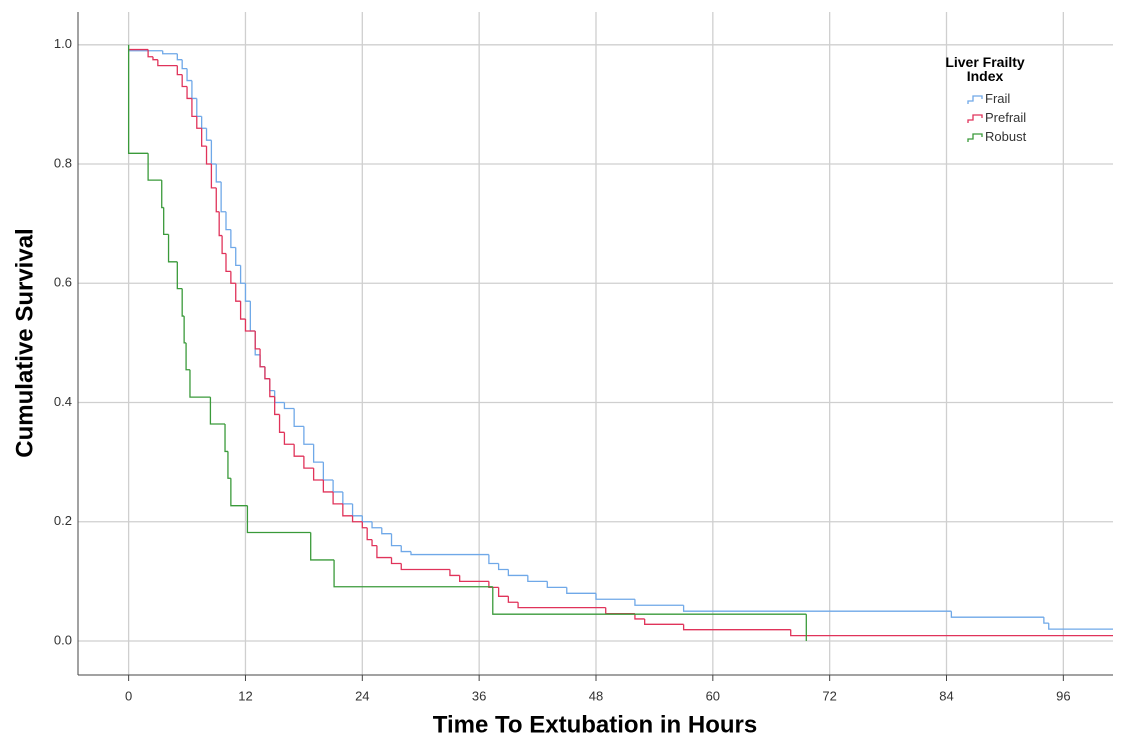  What do you see at coordinates (596, 695) in the screenshot?
I see `x-tick-label: 48` at bounding box center [596, 695].